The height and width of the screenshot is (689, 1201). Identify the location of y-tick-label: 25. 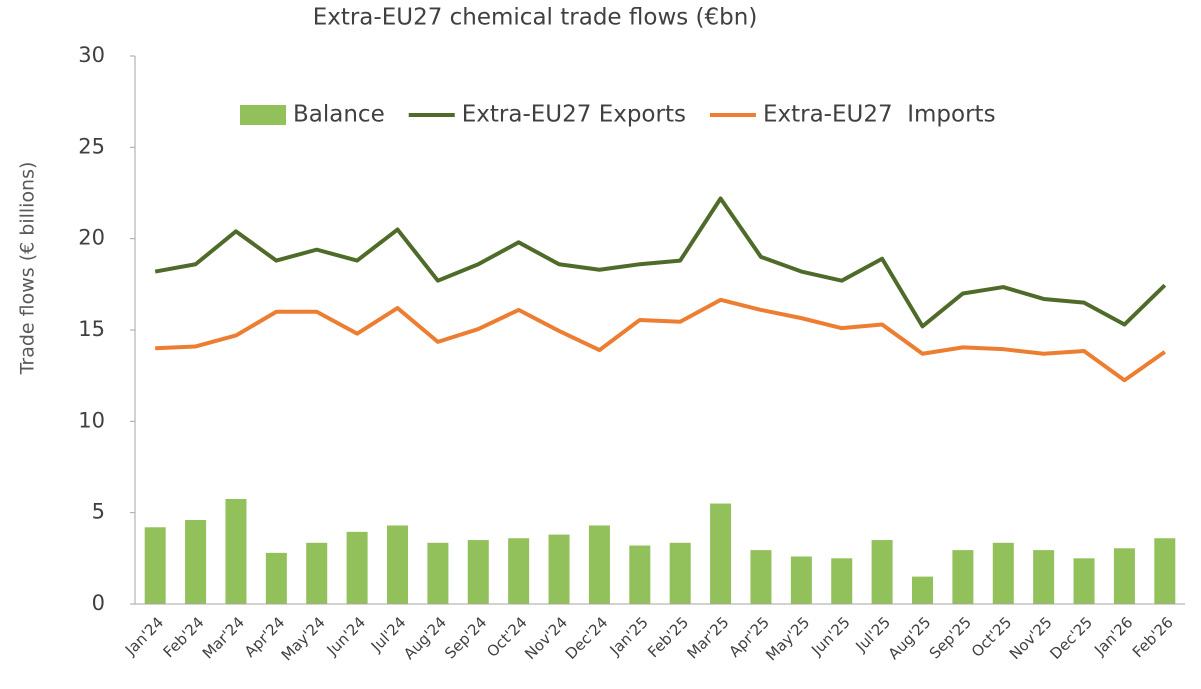
(91, 146).